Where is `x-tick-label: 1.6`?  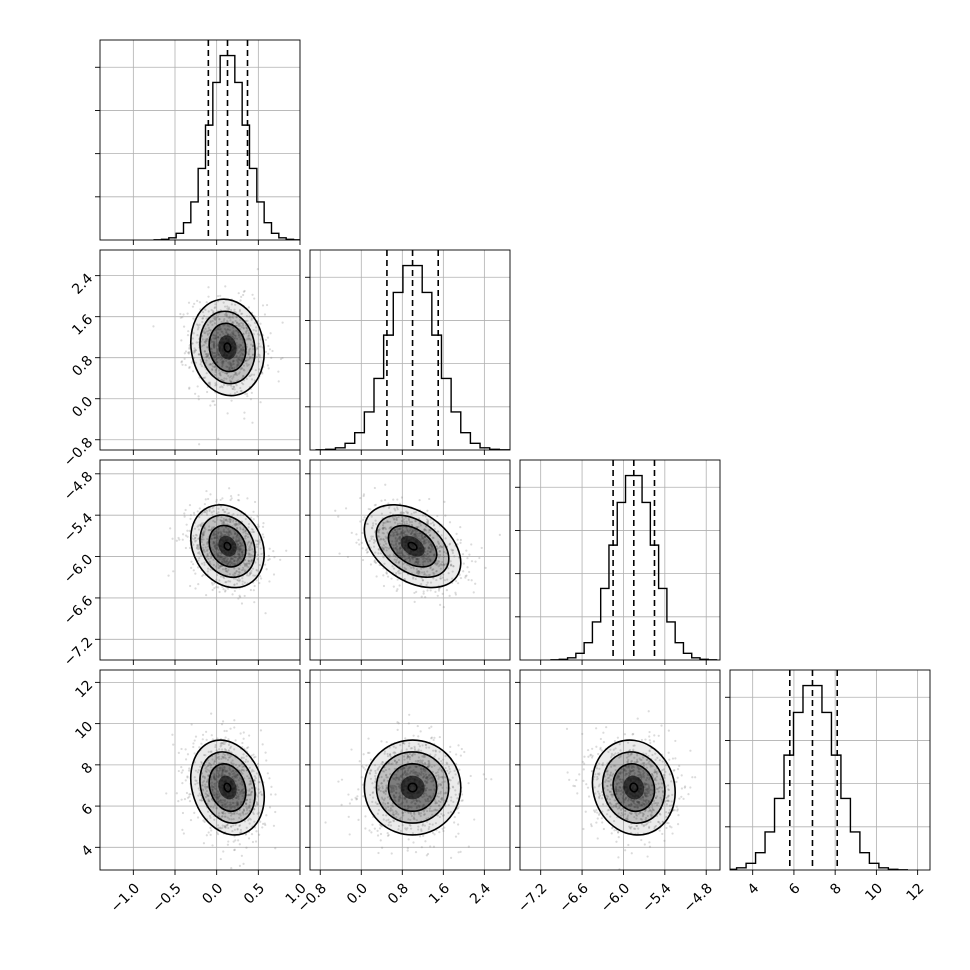 x-tick-label: 1.6 is located at coordinates (439, 893).